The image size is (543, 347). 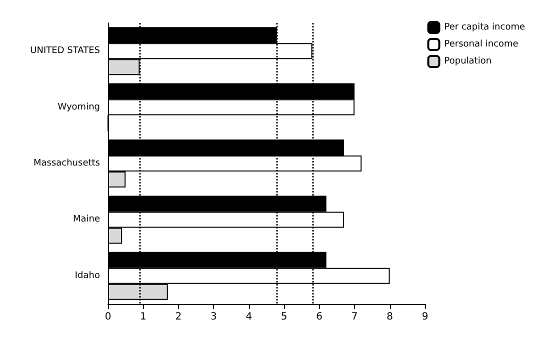 I want to click on x-tick-label: 7, so click(x=354, y=317).